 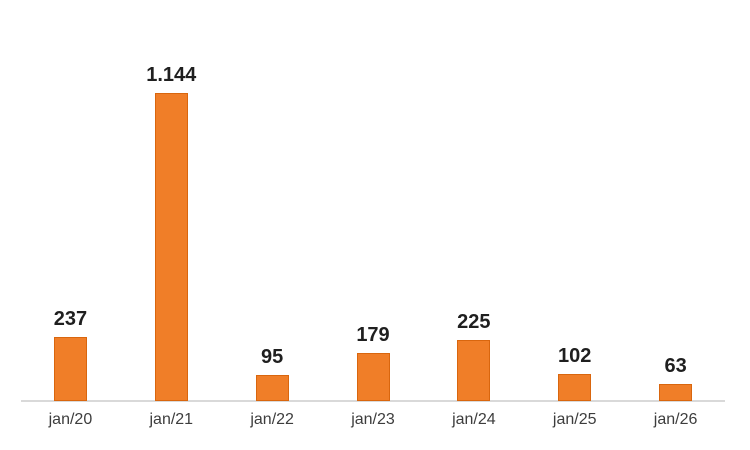 I want to click on bar-column: 237, so click(x=70, y=200).